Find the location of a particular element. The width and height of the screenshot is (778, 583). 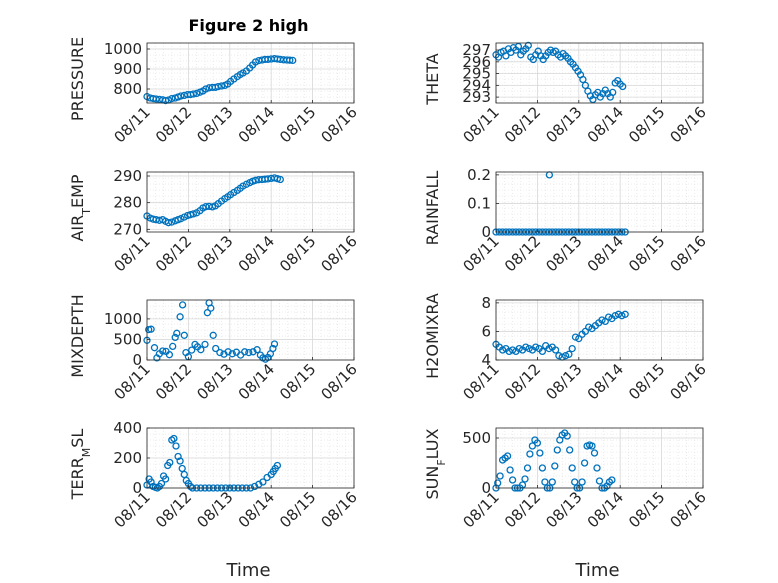

y-tick-label: 0.2 is located at coordinates (479, 175).